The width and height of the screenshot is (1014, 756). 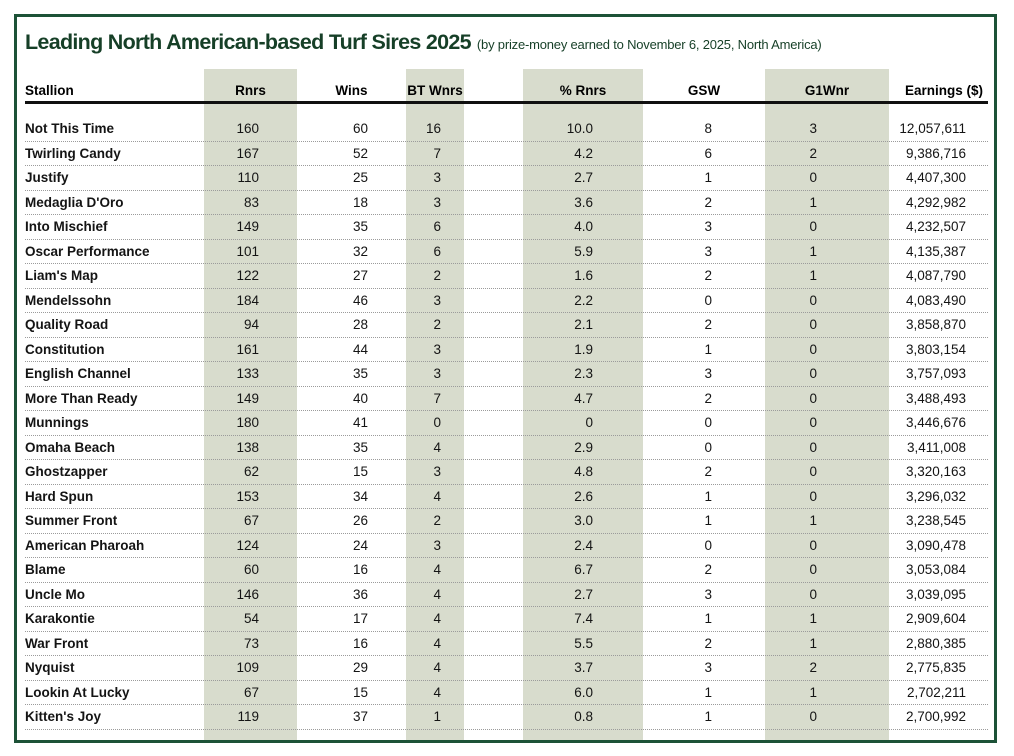 I want to click on bt-wnrs-cell: 2, so click(x=437, y=324).